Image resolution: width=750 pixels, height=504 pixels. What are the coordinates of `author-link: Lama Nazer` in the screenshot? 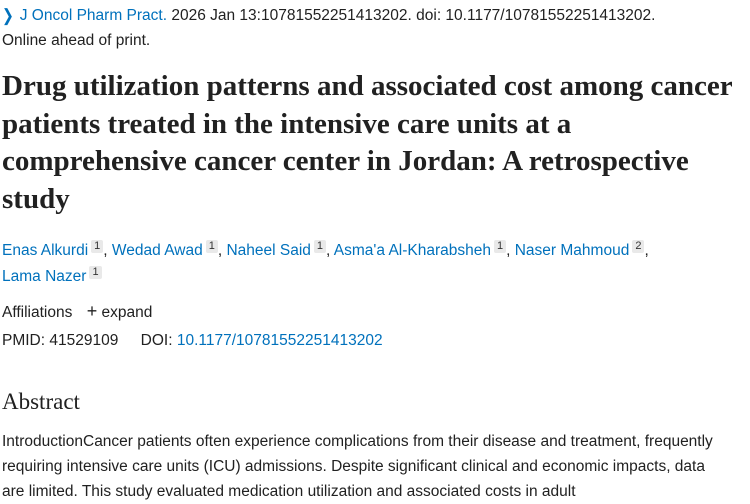 It's located at (44, 276).